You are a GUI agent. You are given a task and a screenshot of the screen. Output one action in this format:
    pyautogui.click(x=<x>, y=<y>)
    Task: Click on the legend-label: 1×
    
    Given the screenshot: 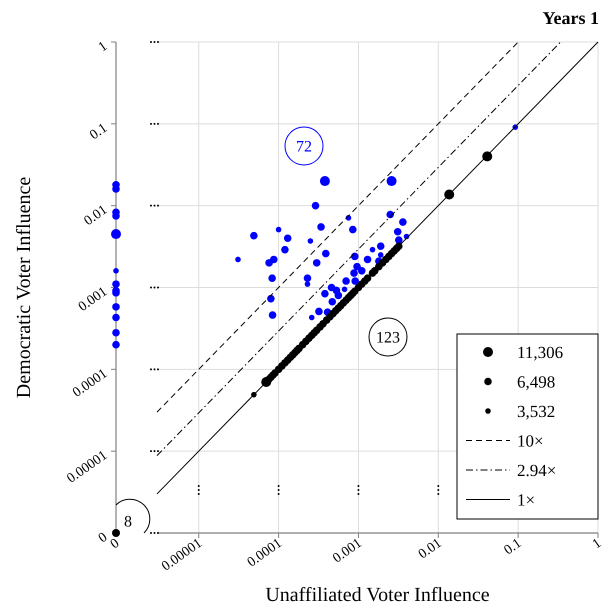 What is the action you would take?
    pyautogui.click(x=526, y=500)
    